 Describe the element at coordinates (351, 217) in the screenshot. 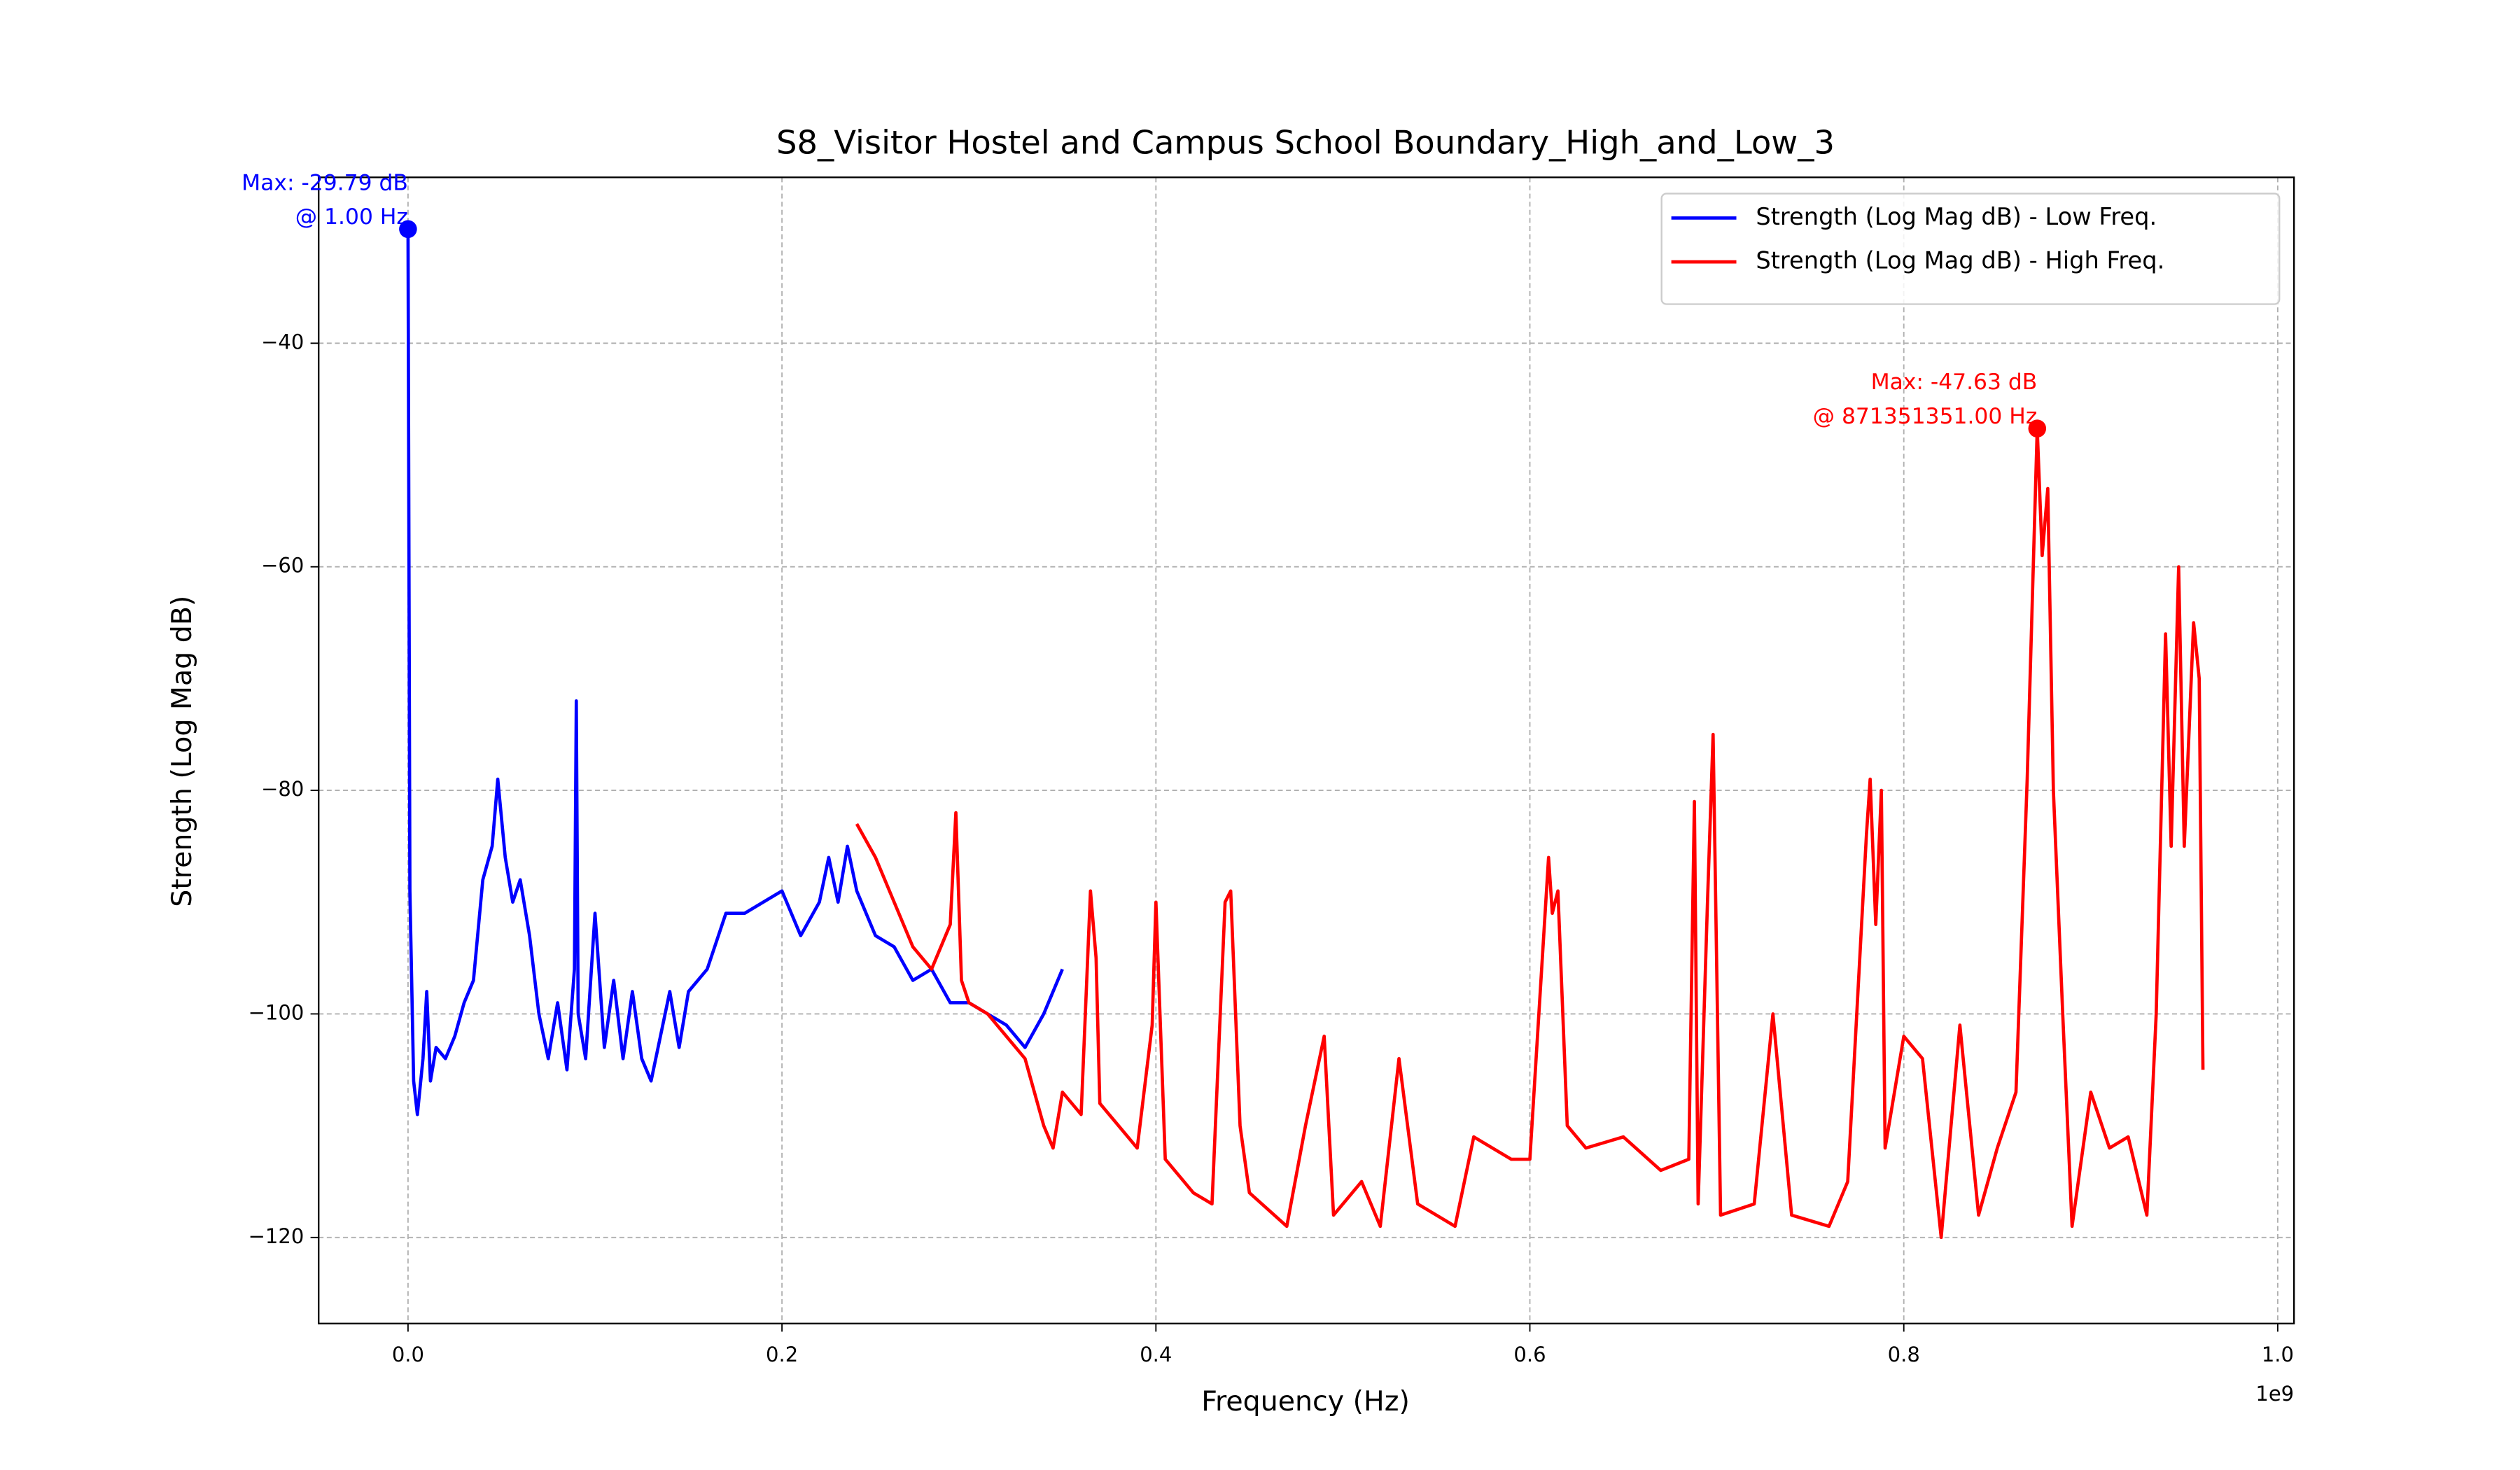

I see `annotation-text: @ 1.00 Hz` at that location.